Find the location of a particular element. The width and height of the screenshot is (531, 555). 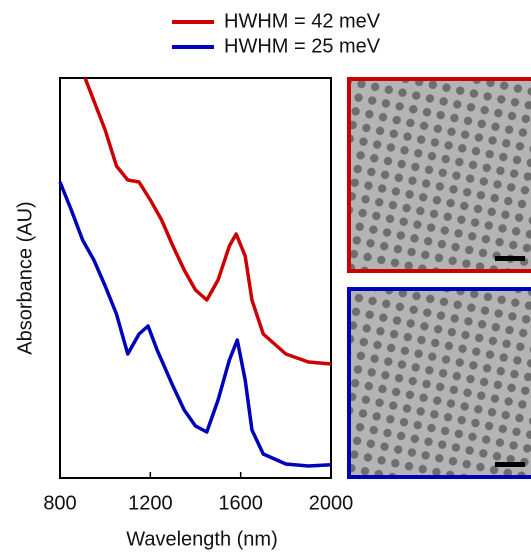

x-tick-label: 1600 is located at coordinates (240, 503).